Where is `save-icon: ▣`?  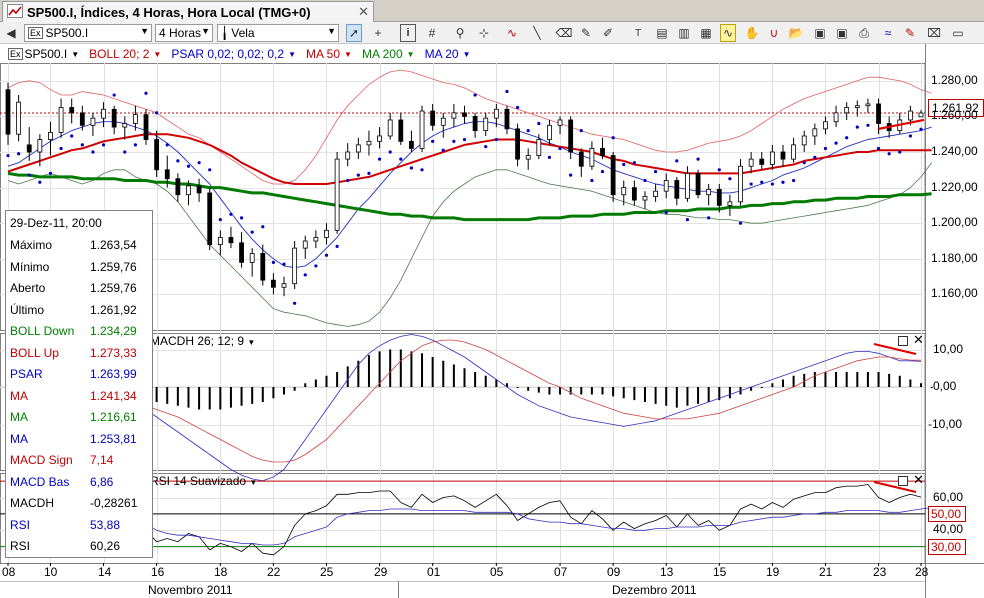
save-icon: ▣ is located at coordinates (820, 33).